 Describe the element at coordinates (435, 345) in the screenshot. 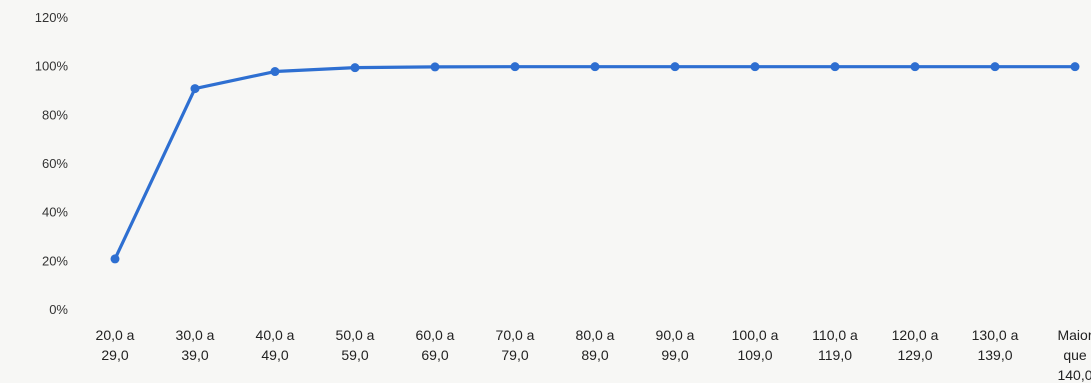

I see `x-tick-label: 60,0 a 69,0` at that location.